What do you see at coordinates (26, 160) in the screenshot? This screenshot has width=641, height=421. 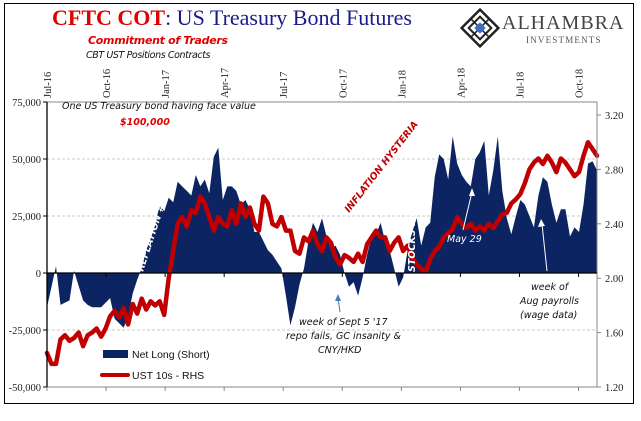 I see `left-tick-label: 50,000` at bounding box center [26, 160].